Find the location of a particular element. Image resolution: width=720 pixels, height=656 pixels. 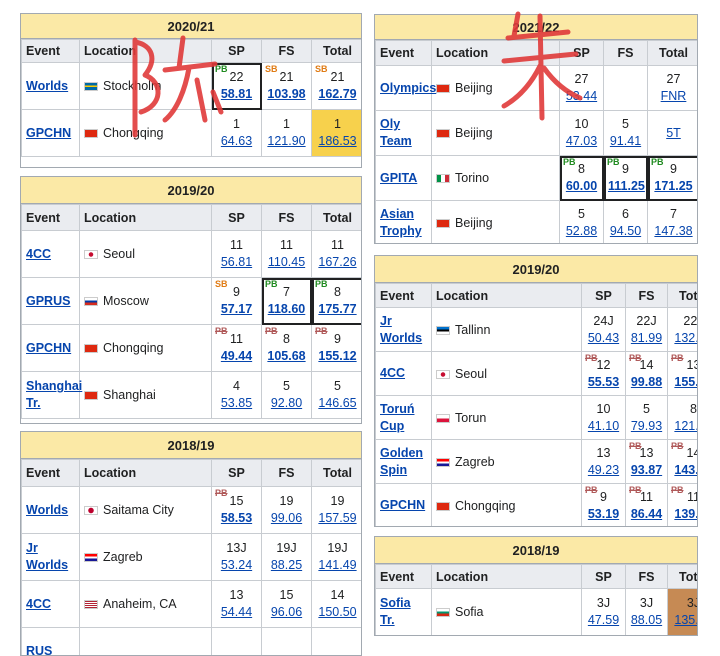

score-link: 171.25 is located at coordinates (673, 186).